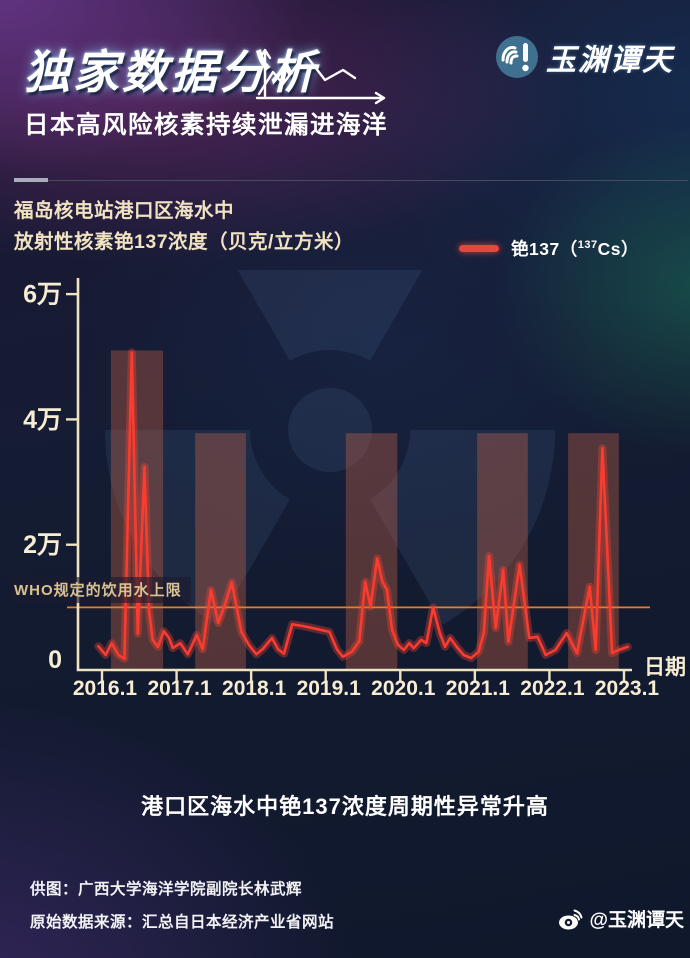 The image size is (690, 958). Describe the element at coordinates (182, 906) in the screenshot. I see `credits: 供图：广西大学海洋学院副院长林武辉 原始数据来源：汇总自日本经济产业省网站` at that location.